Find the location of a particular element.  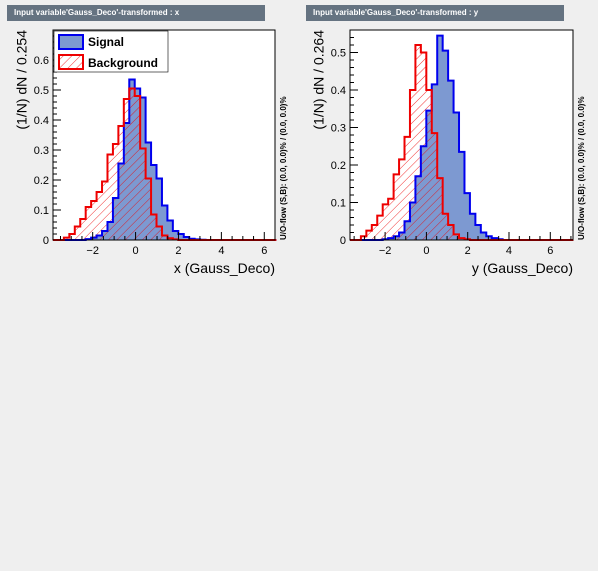

legend-swatch-signal is located at coordinates (71, 42).